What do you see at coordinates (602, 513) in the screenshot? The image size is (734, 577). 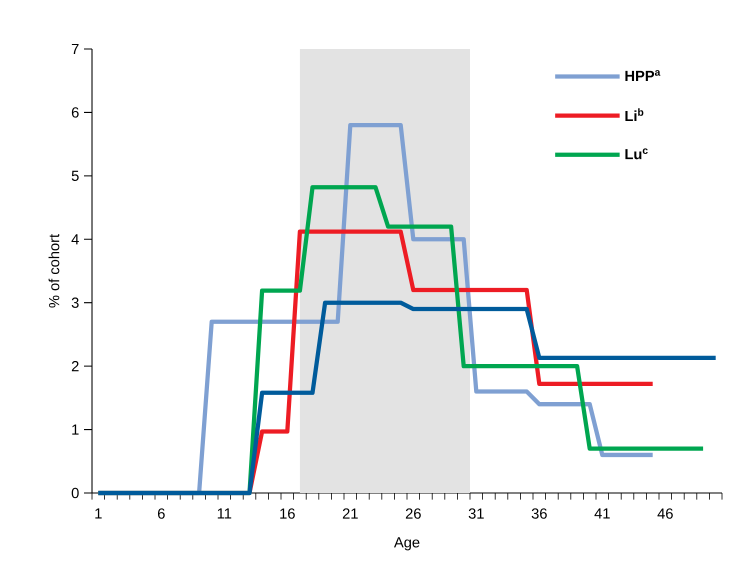 I see `x-tick-label: 41` at bounding box center [602, 513].